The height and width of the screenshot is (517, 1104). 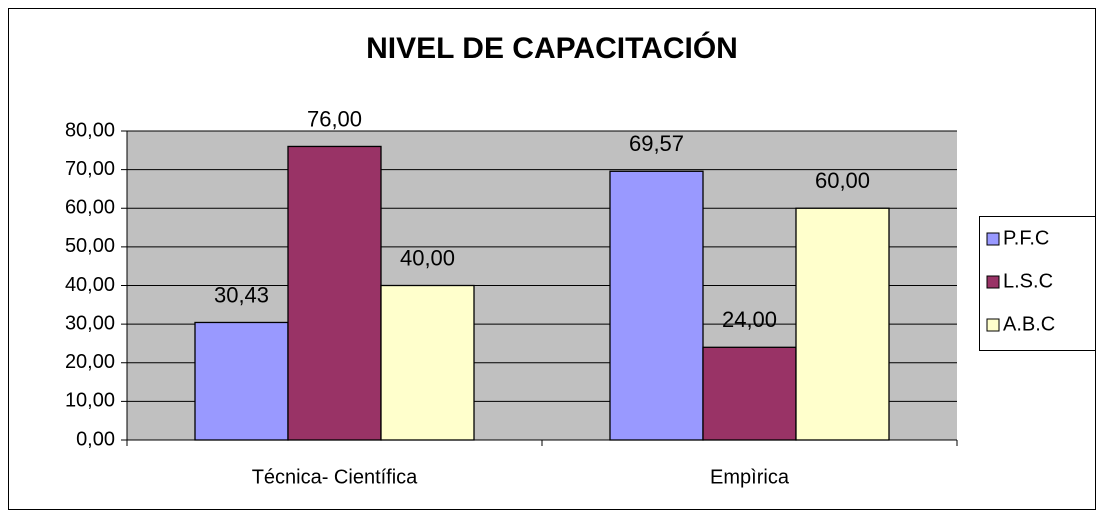 I want to click on y-tick-label: 10,00, so click(x=90, y=401).